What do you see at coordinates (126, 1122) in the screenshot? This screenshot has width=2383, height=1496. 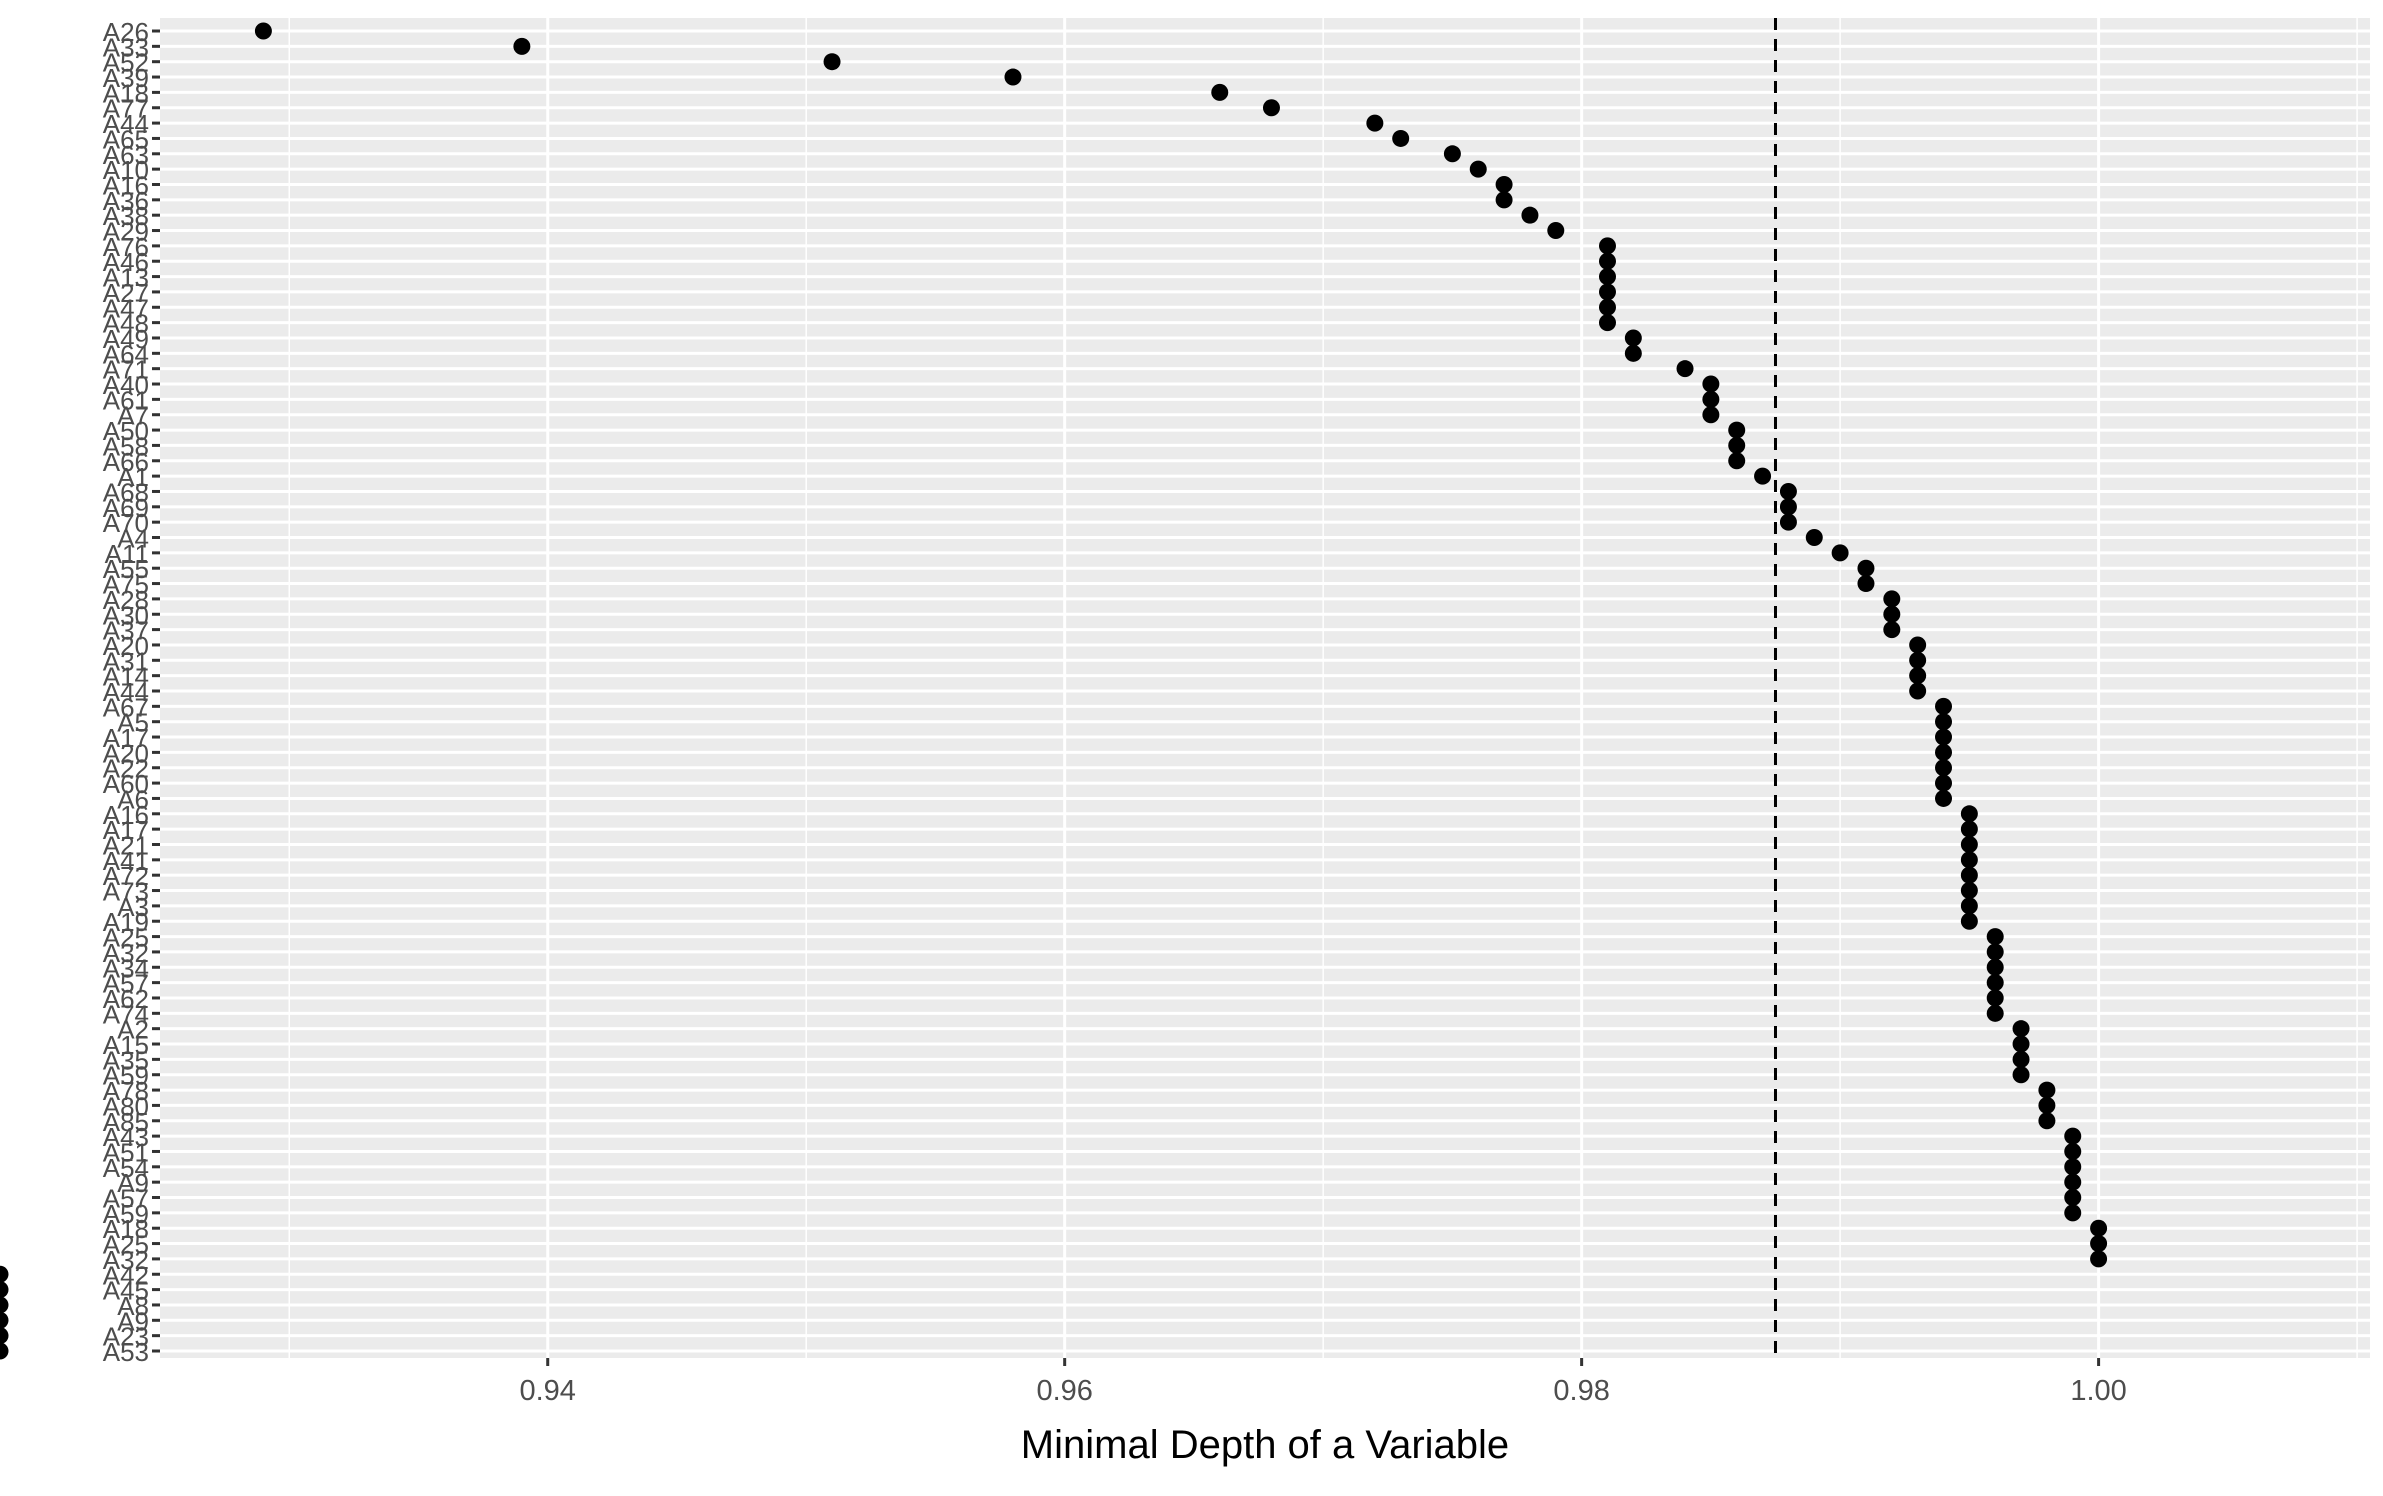 I see `y-tick-label: A85` at bounding box center [126, 1122].